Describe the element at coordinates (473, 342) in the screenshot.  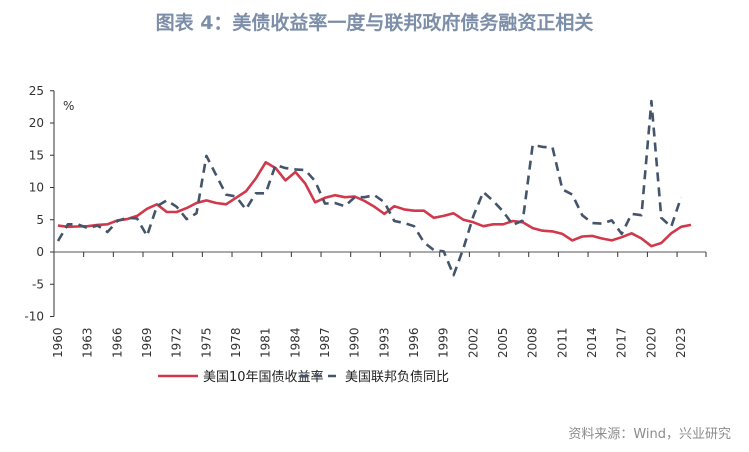
I see `x-tick-label: 2002` at that location.